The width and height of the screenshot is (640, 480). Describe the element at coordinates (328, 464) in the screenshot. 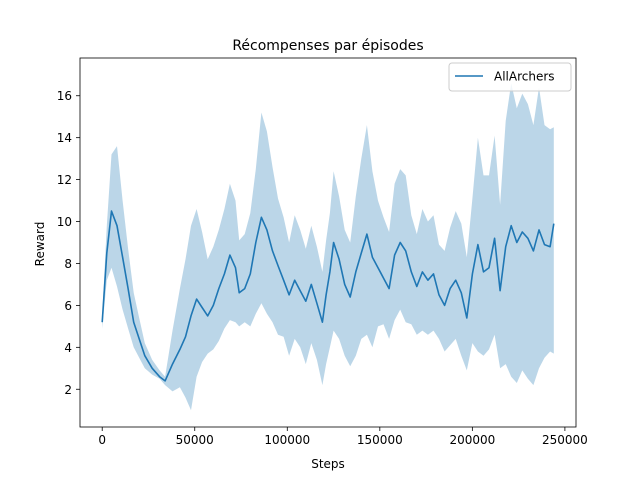

I see `x-axis-label: Steps` at that location.